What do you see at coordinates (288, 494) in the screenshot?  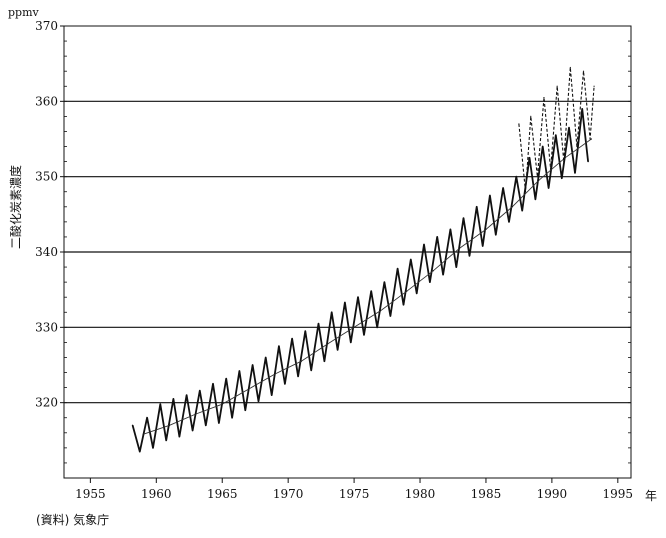 I see `x-tick-label-1970: 1970` at bounding box center [288, 494].